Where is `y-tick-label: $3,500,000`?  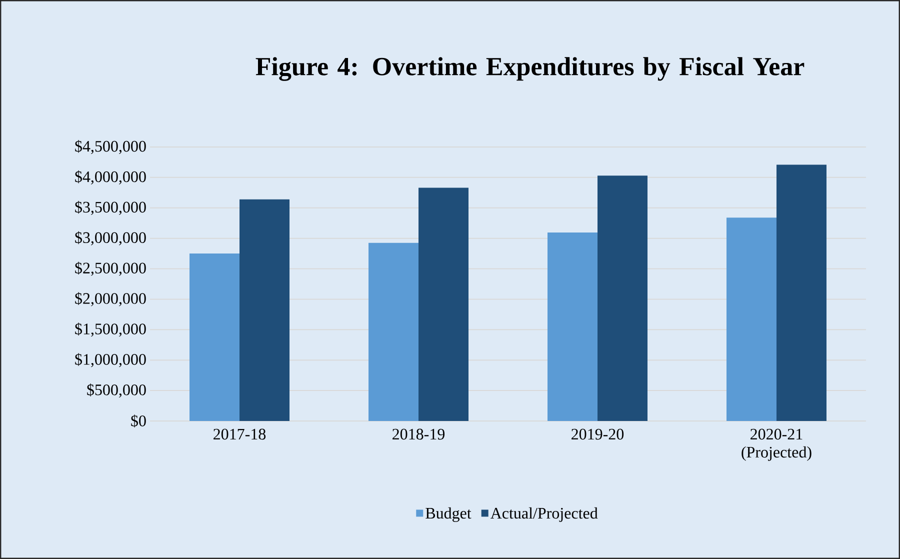 y-tick-label: $3,500,000 is located at coordinates (110, 207).